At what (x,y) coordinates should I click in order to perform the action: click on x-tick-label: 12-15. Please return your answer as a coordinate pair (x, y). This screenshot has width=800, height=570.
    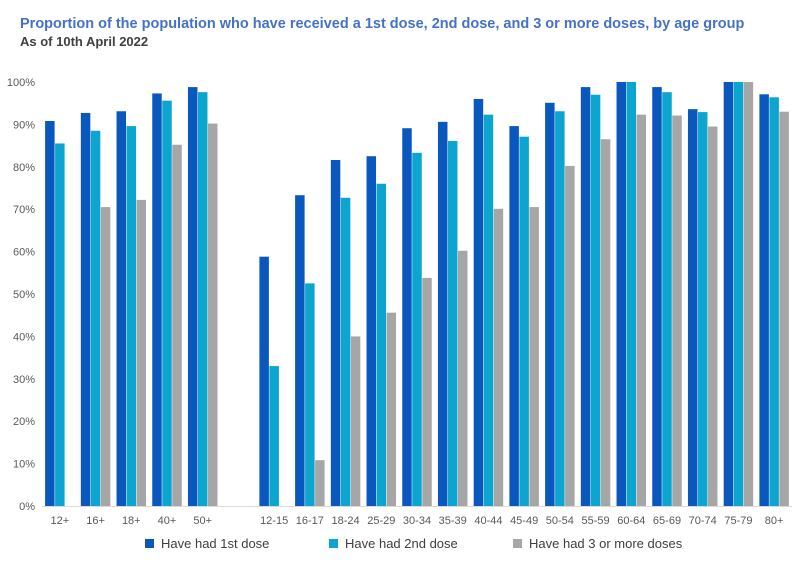
    Looking at the image, I should click on (274, 521).